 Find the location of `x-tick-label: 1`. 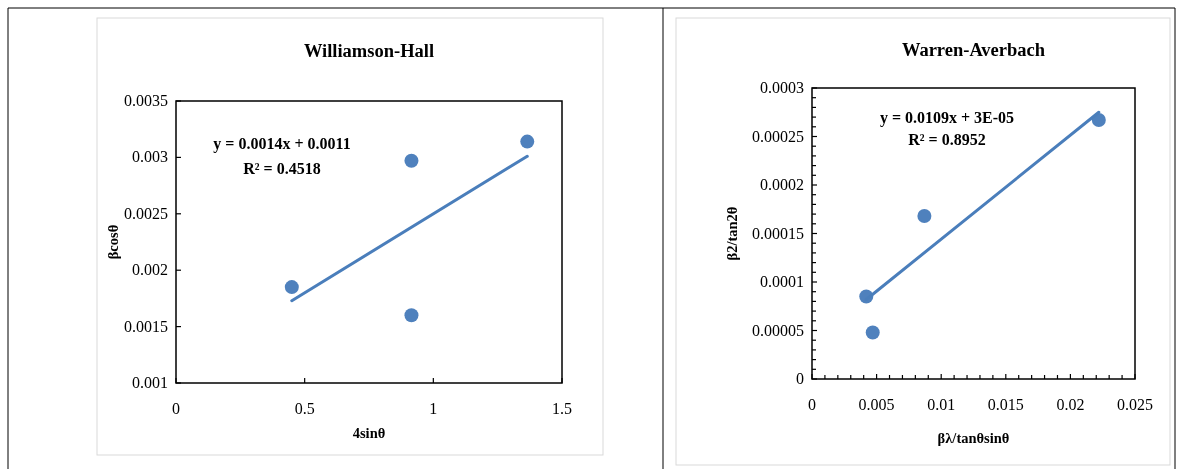

x-tick-label: 1 is located at coordinates (433, 408).